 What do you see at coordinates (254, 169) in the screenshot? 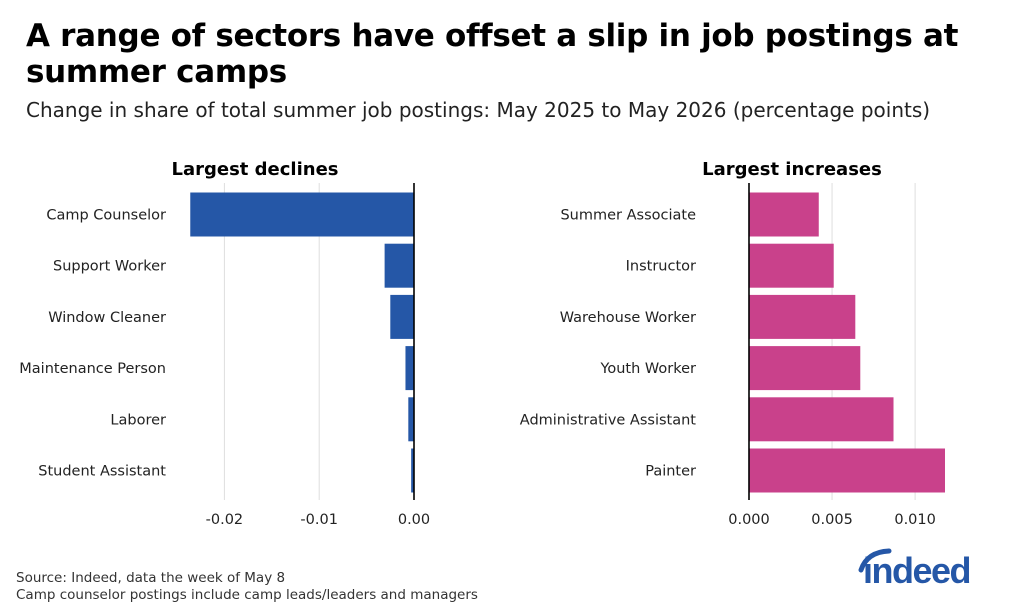
I see `panel-title: Largest declines` at bounding box center [254, 169].